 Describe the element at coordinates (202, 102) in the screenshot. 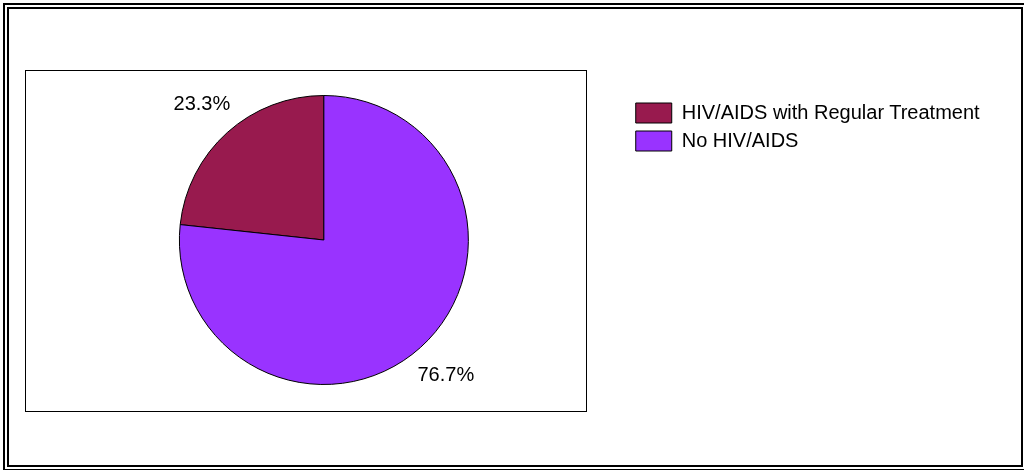

I see `data-label: 23.3%` at that location.